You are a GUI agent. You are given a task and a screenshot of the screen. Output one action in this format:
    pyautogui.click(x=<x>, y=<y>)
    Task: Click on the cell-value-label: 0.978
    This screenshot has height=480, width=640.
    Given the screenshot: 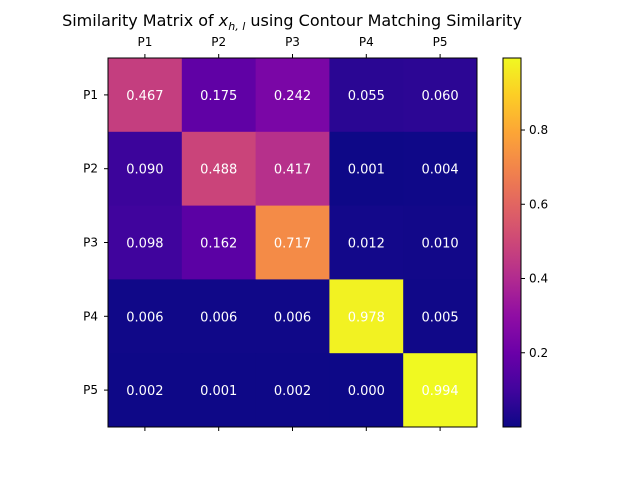 What is the action you would take?
    pyautogui.click(x=366, y=317)
    